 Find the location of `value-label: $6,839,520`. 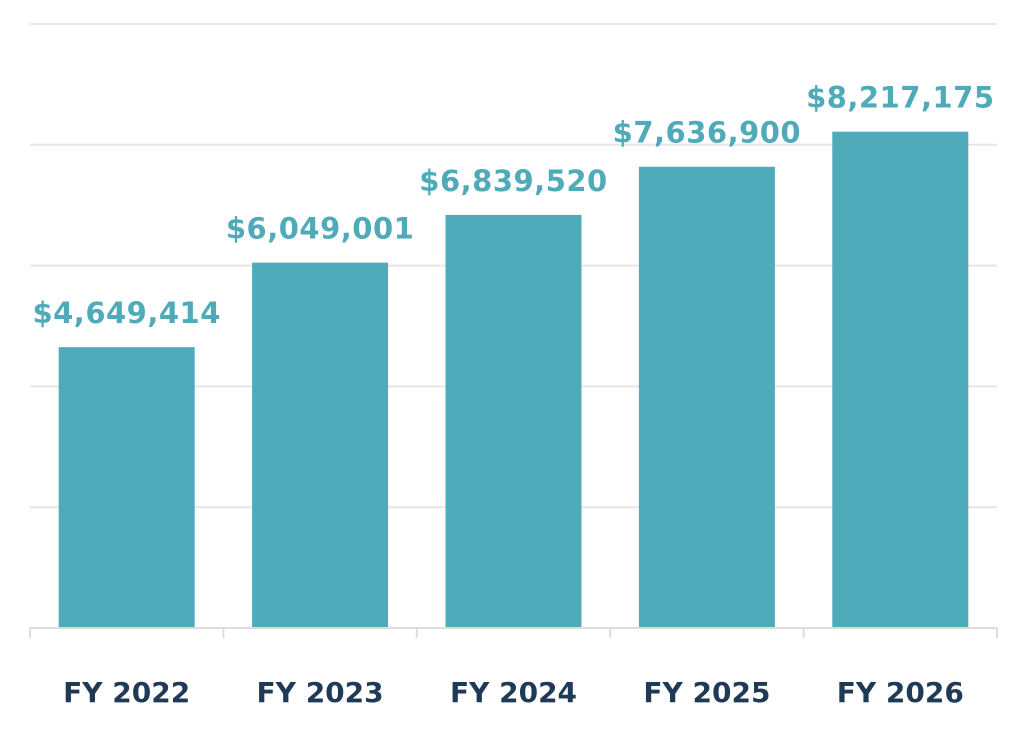

value-label: $6,839,520 is located at coordinates (513, 181).